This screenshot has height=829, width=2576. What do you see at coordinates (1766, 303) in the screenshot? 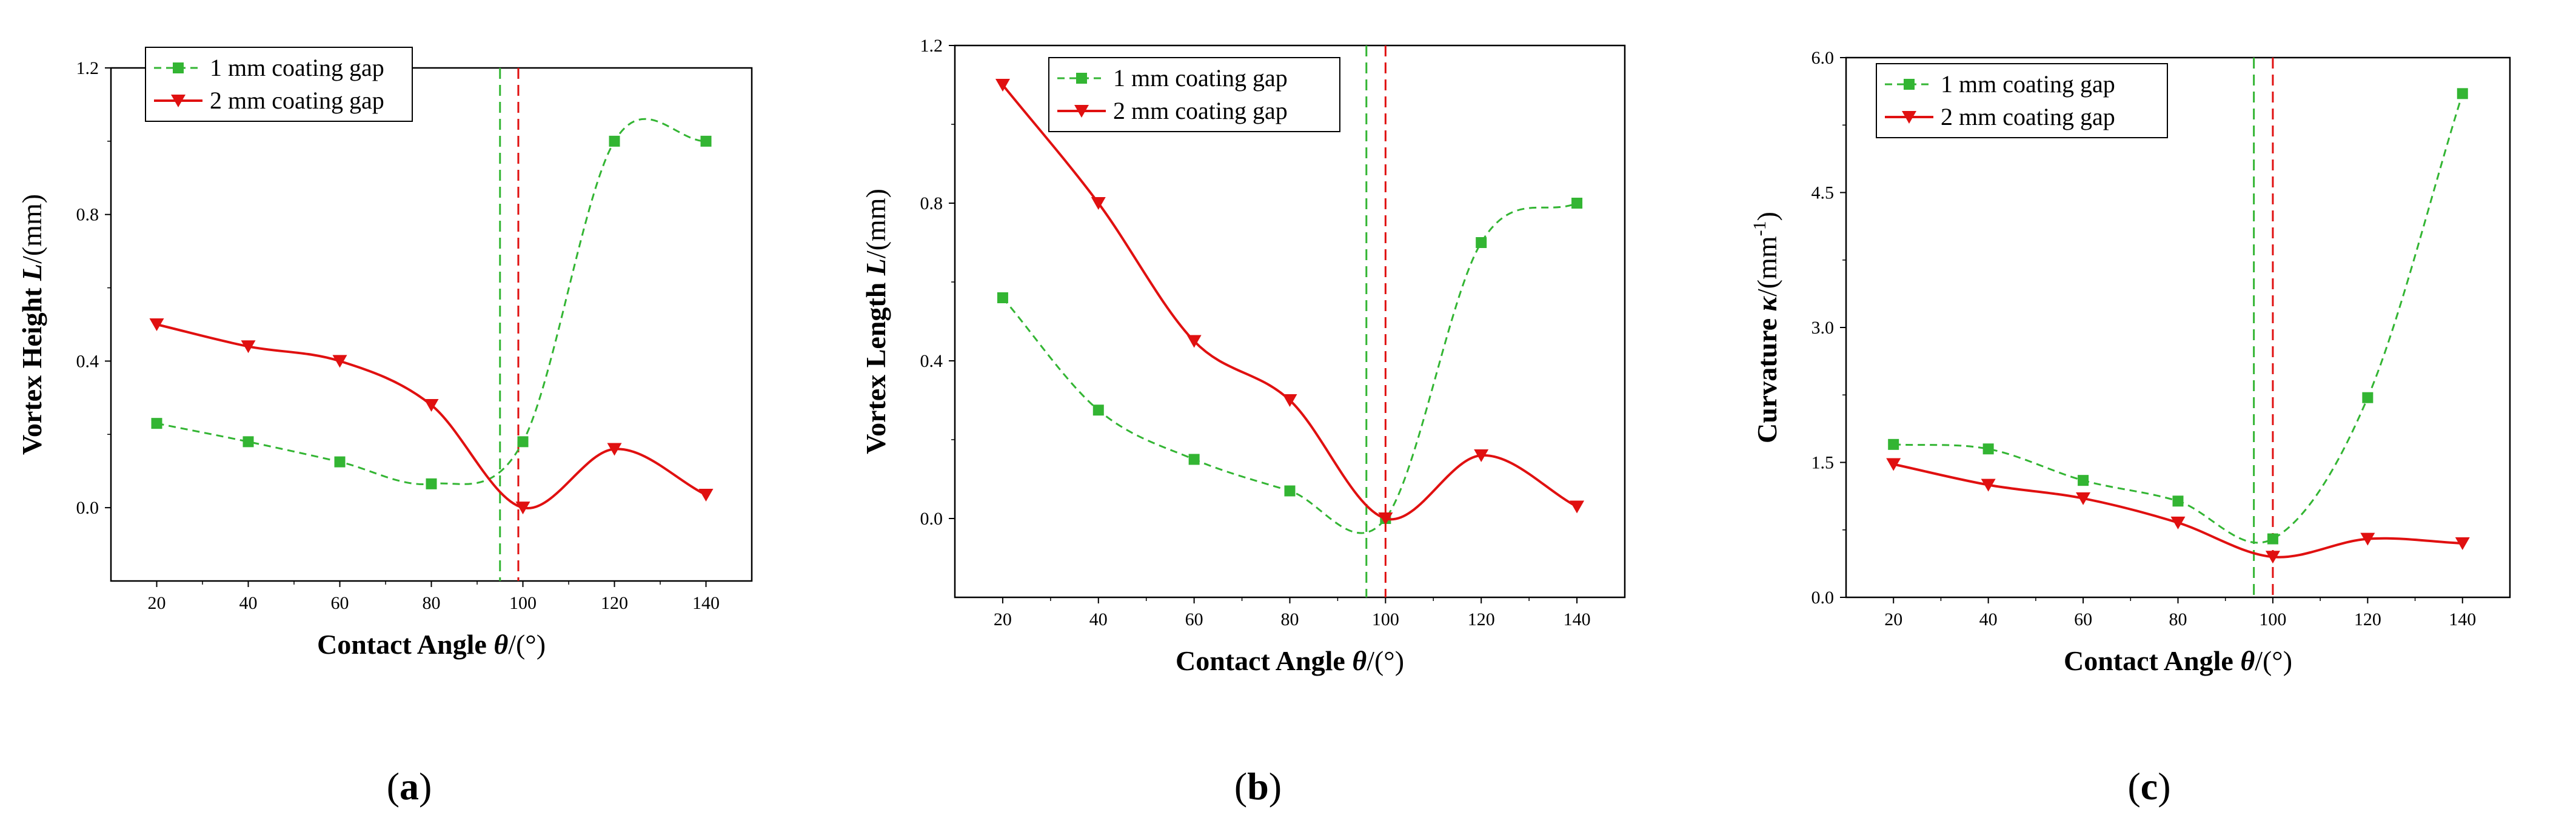
I see `y-axis-title-symbol: κ` at bounding box center [1766, 303].